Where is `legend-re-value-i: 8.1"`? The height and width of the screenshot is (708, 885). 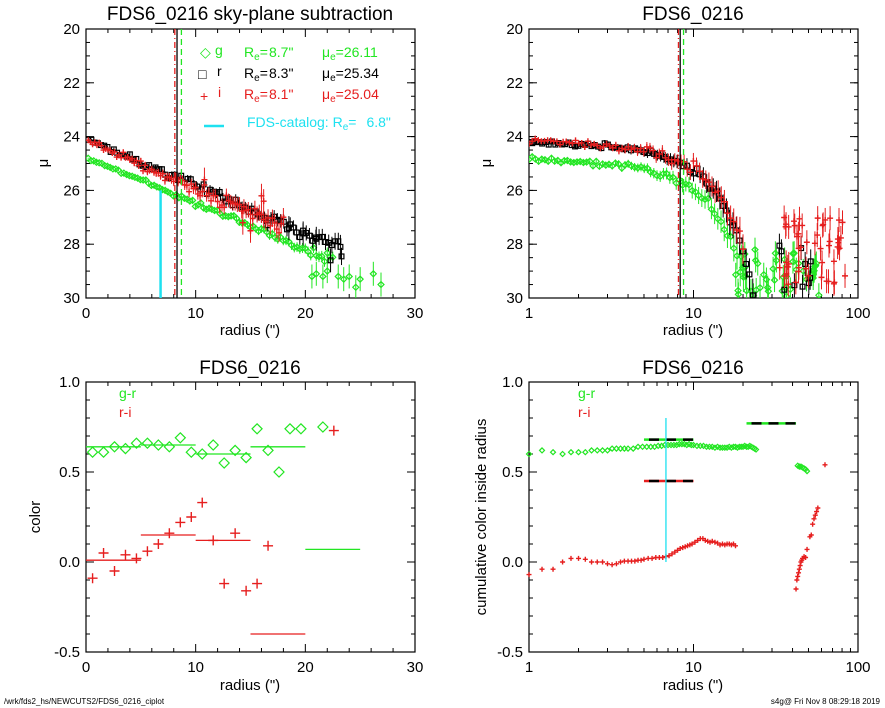
legend-re-value-i: 8.1" is located at coordinates (281, 94).